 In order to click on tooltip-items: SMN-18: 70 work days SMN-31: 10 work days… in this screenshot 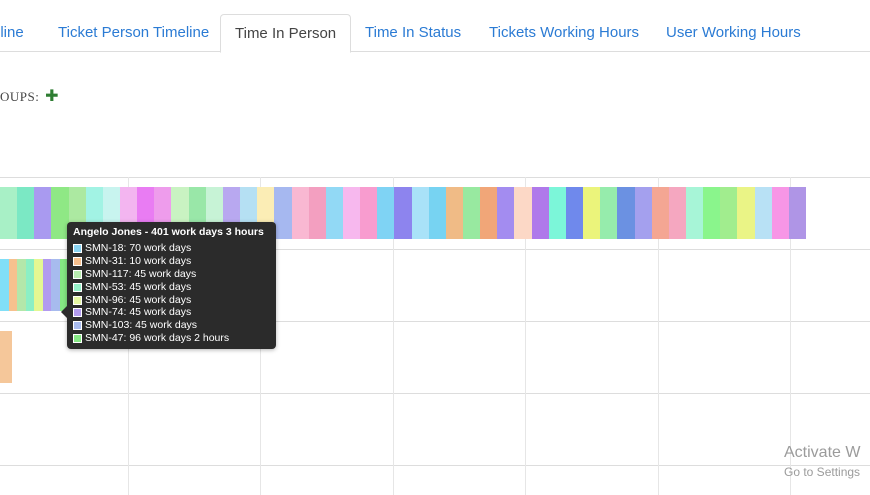, I will do `click(171, 293)`.